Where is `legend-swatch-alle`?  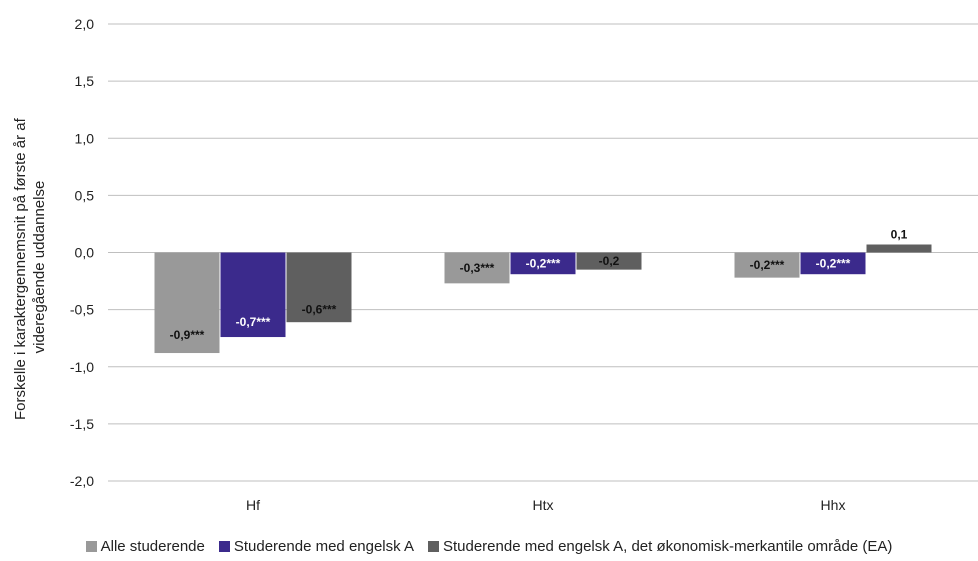 legend-swatch-alle is located at coordinates (91, 546).